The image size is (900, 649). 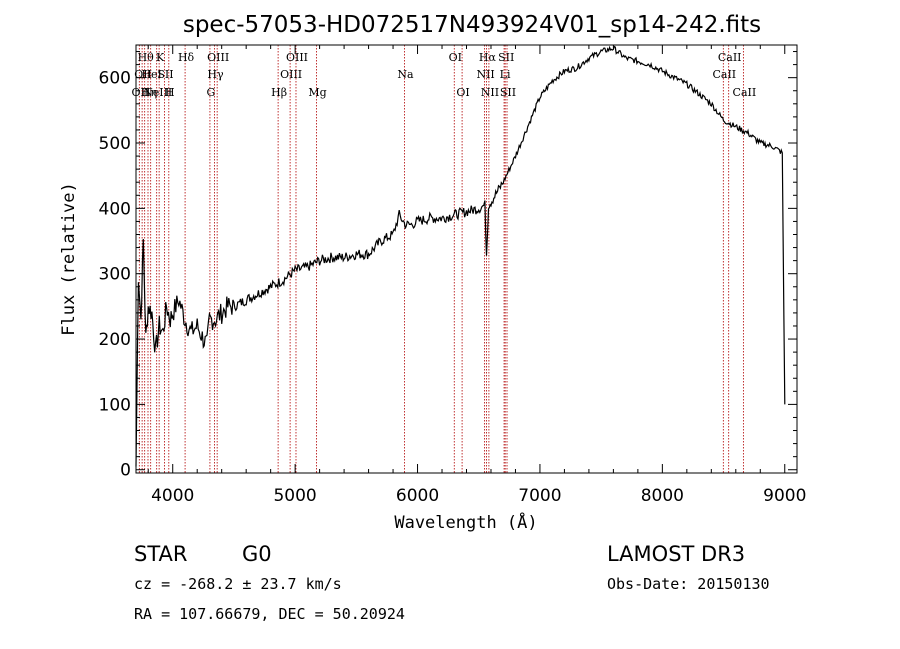 What do you see at coordinates (157, 92) in the screenshot?
I see `line-marker-label: NeIII` at bounding box center [157, 92].